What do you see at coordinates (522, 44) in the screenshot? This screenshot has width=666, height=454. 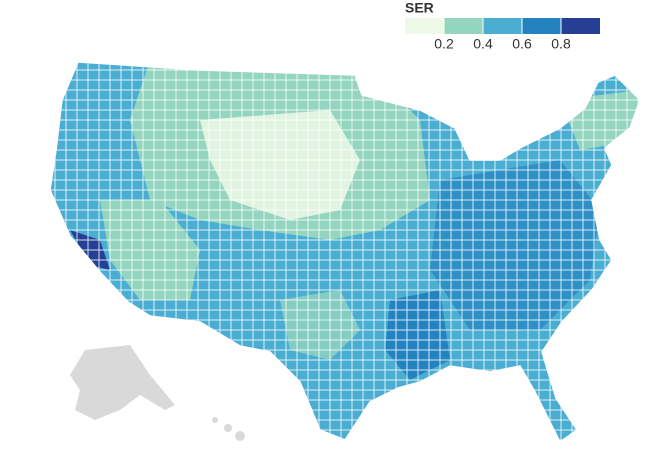 I see `legend-tick-label: 0.6` at bounding box center [522, 44].